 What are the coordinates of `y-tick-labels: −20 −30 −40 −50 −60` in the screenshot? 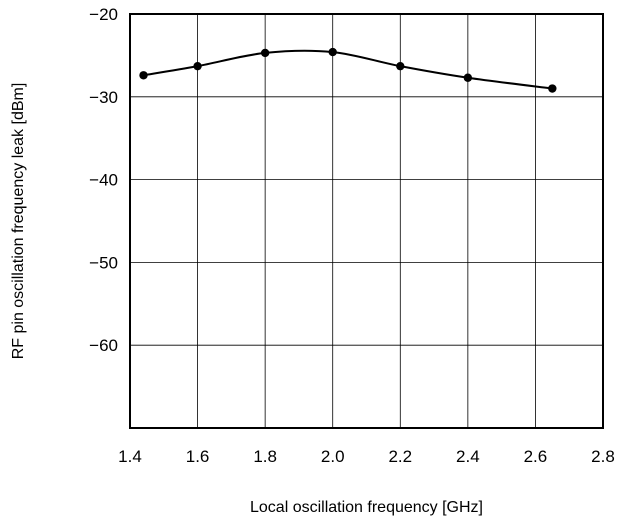 It's located at (103, 180).